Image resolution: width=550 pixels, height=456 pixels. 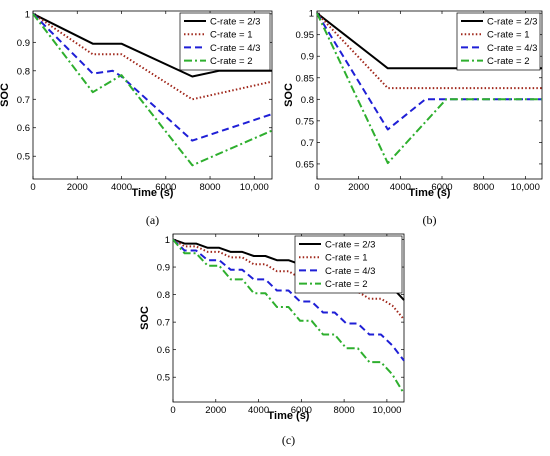 I want to click on panel-label: (b), so click(x=430, y=220).